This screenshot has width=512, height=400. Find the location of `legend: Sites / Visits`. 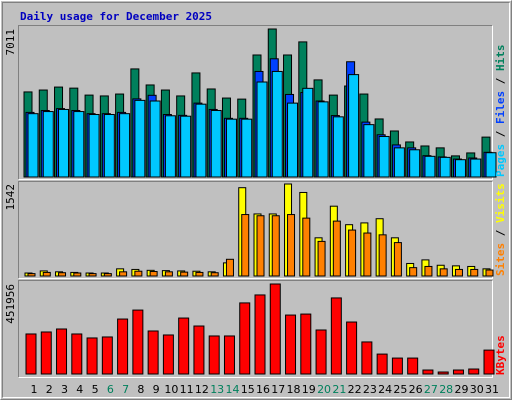

legend: Sites / Visits is located at coordinates (500, 229).